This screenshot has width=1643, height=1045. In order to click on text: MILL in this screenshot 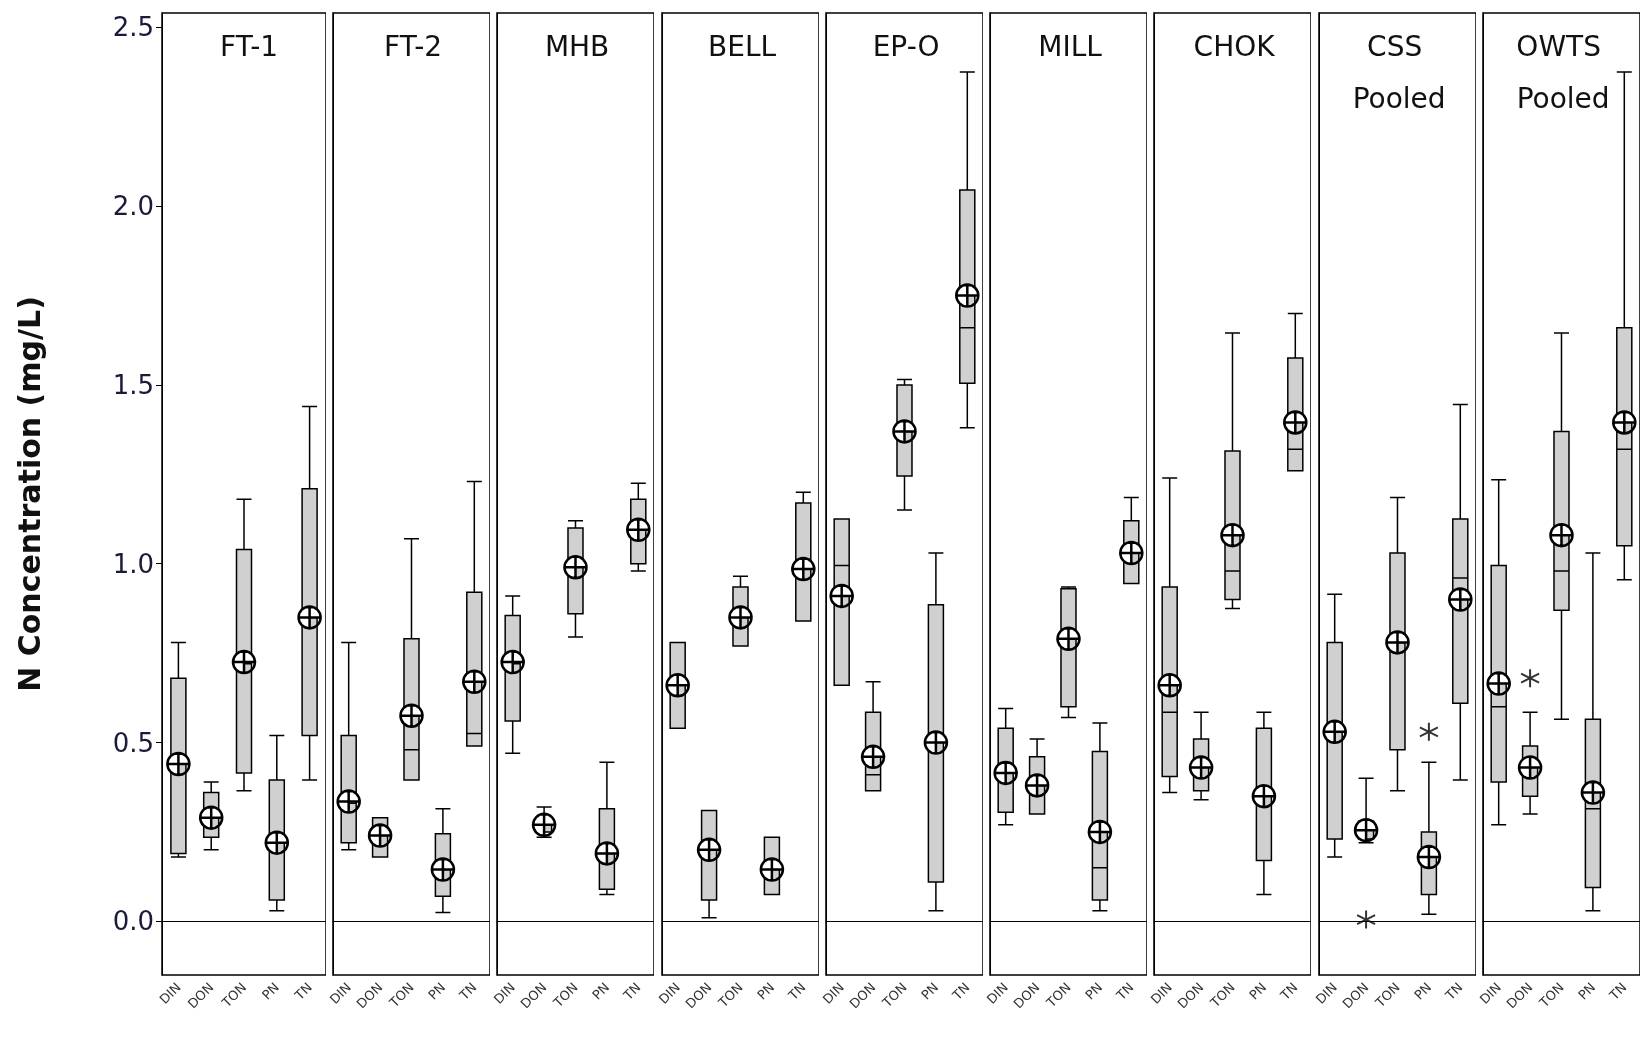, I will do `click(1070, 46)`.